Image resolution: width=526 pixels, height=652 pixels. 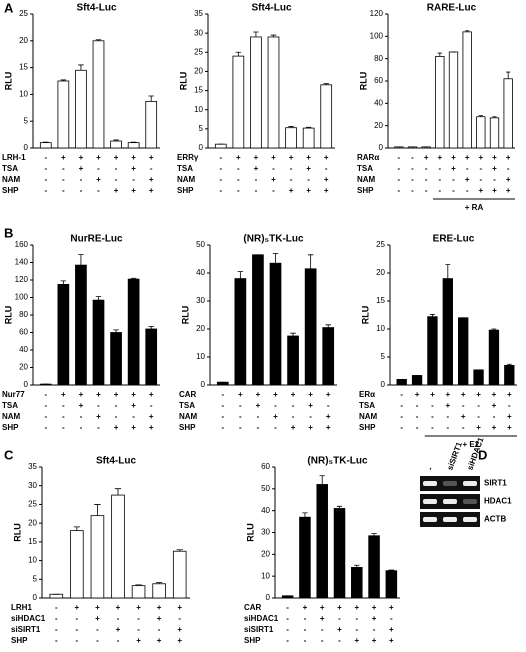 I want to click on chart-title: RARE-Luc, so click(x=452, y=8).